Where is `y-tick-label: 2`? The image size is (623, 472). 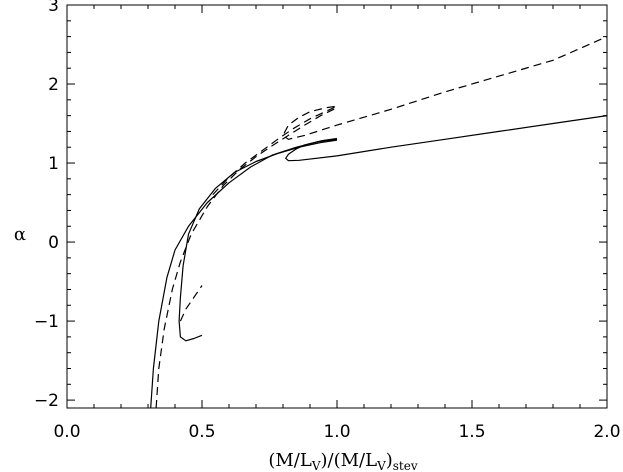 y-tick-label: 2 is located at coordinates (53, 85).